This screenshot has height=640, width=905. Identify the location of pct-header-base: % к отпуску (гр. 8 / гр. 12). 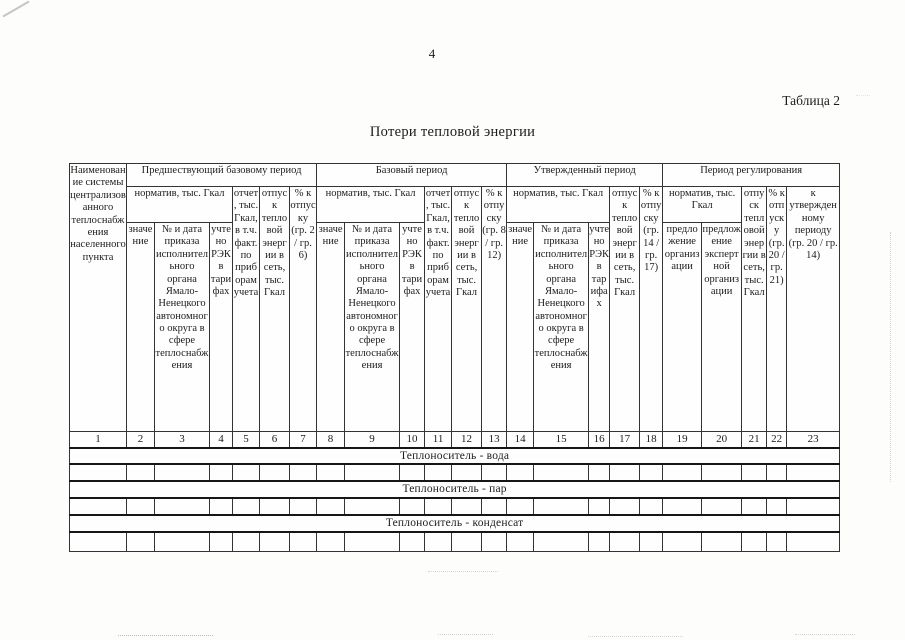
(494, 309).